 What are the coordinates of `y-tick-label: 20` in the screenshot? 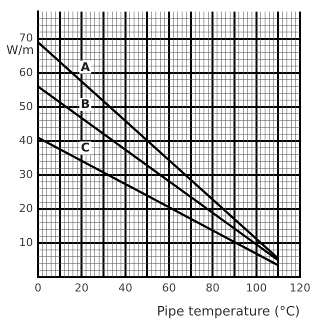 It's located at (25, 208).